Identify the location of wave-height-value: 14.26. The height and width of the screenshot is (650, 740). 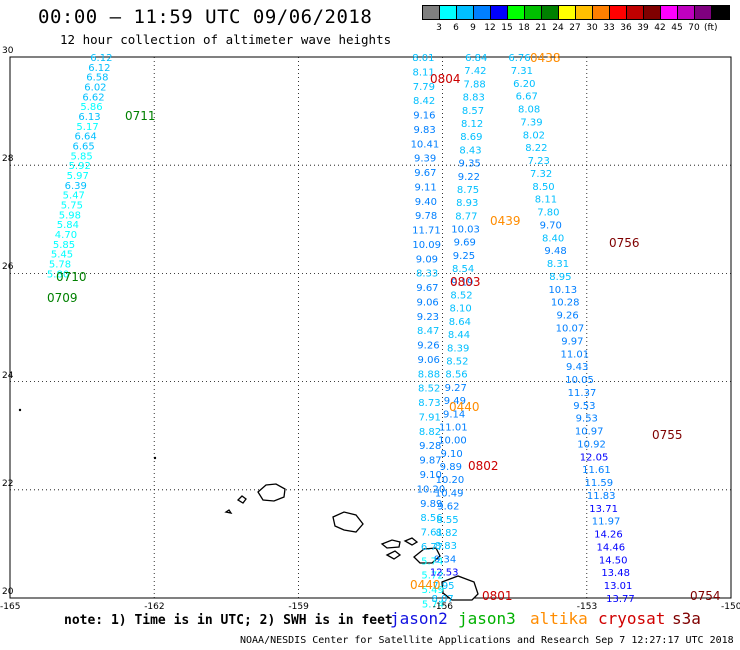
(608, 535).